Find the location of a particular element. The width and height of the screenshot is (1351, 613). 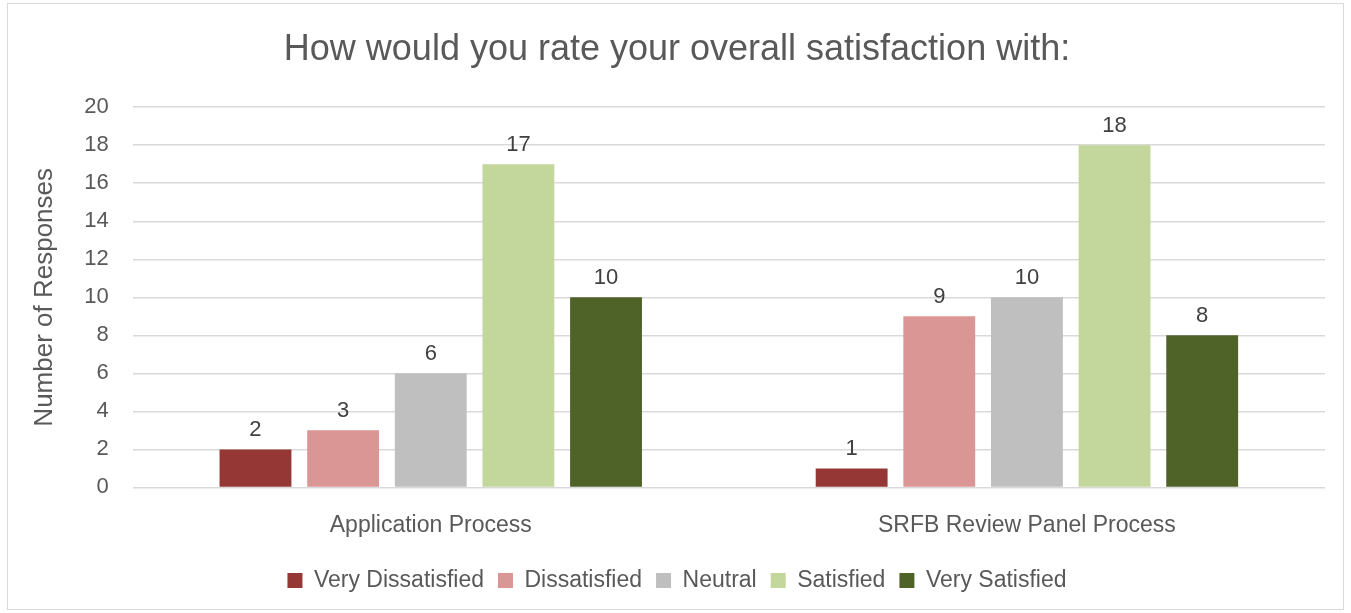

y-tick-label: 20 is located at coordinates (96, 106).